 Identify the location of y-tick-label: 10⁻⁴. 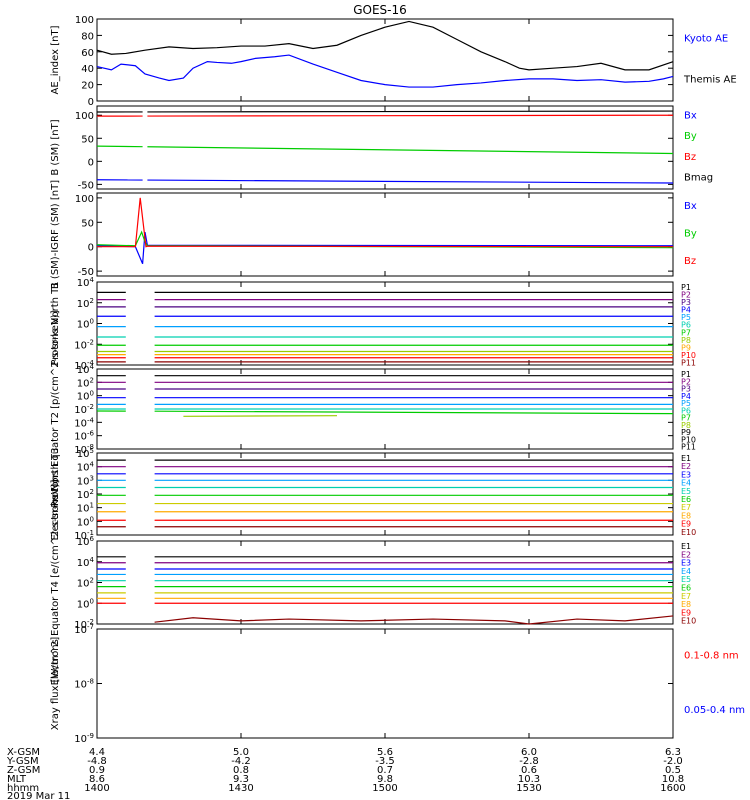
(84, 422).